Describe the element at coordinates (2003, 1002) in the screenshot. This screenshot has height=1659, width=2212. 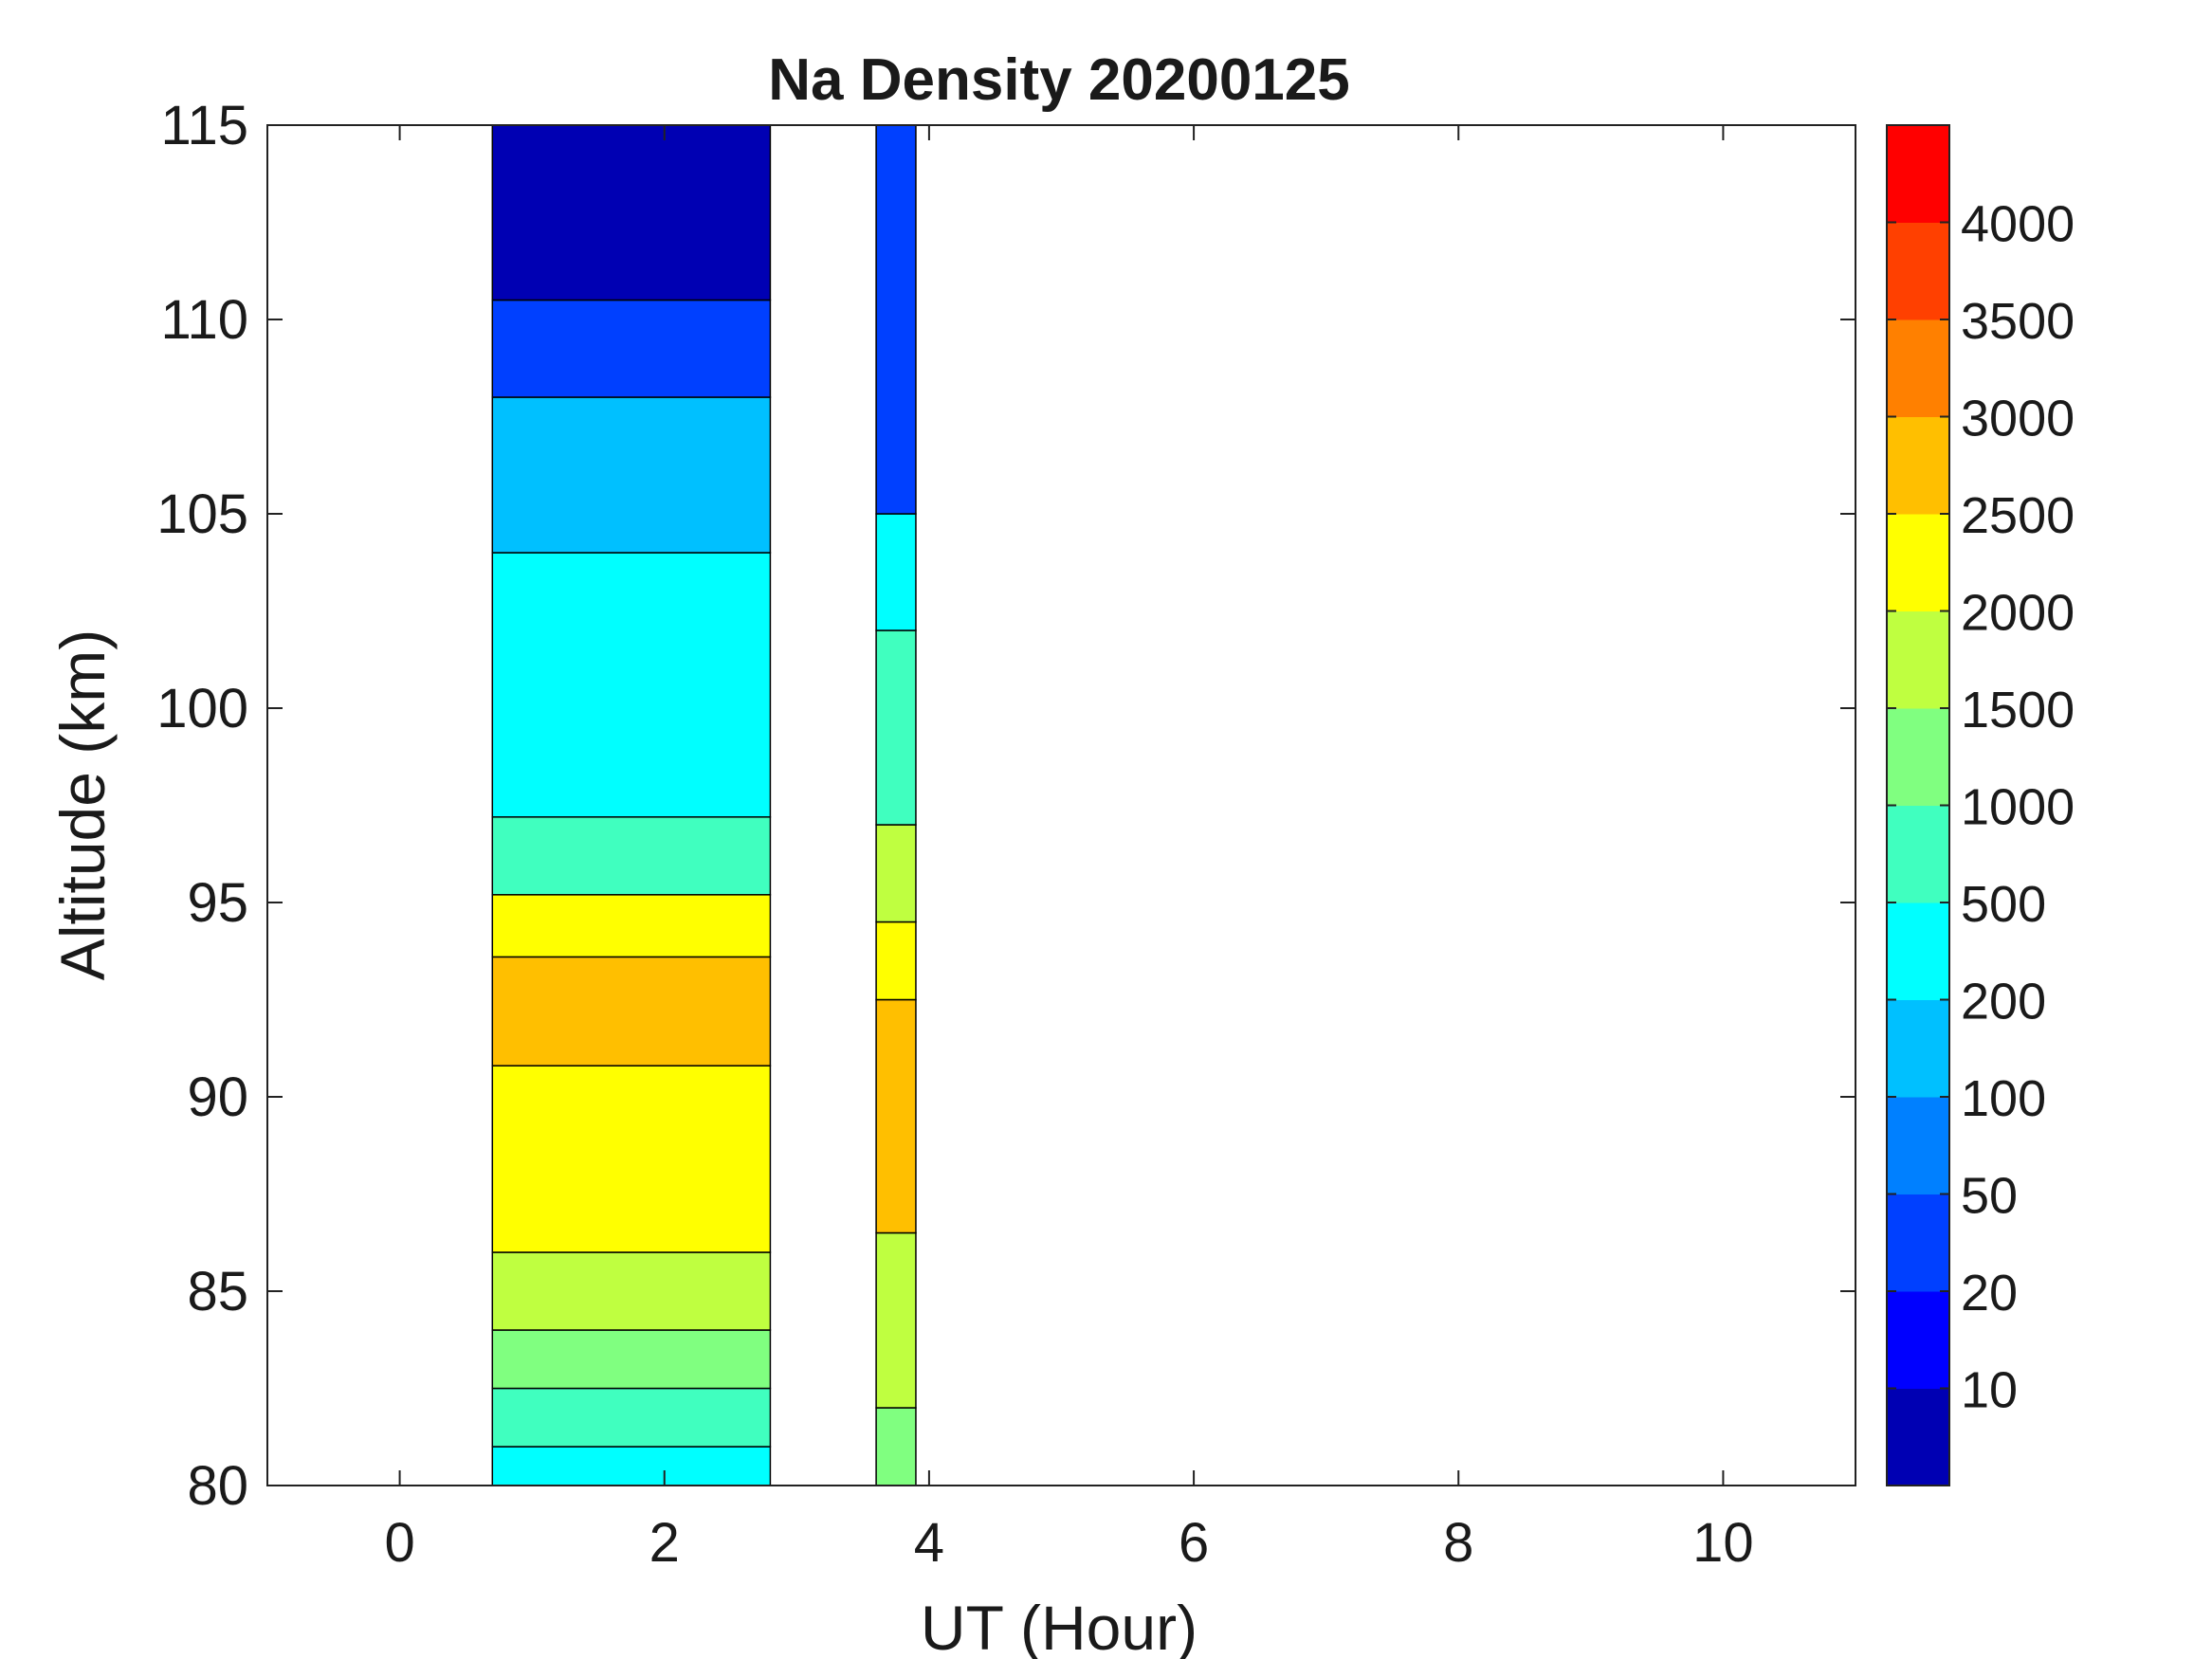
I see `colorbar-label: 200` at that location.